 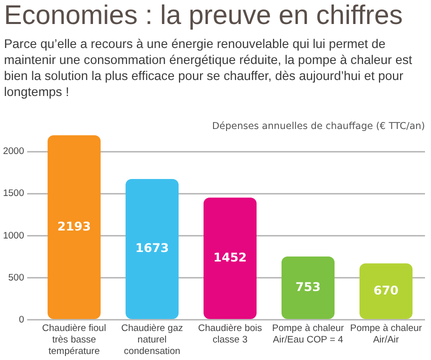 What do you see at coordinates (16, 278) in the screenshot?
I see `y-tick-label: 500` at bounding box center [16, 278].